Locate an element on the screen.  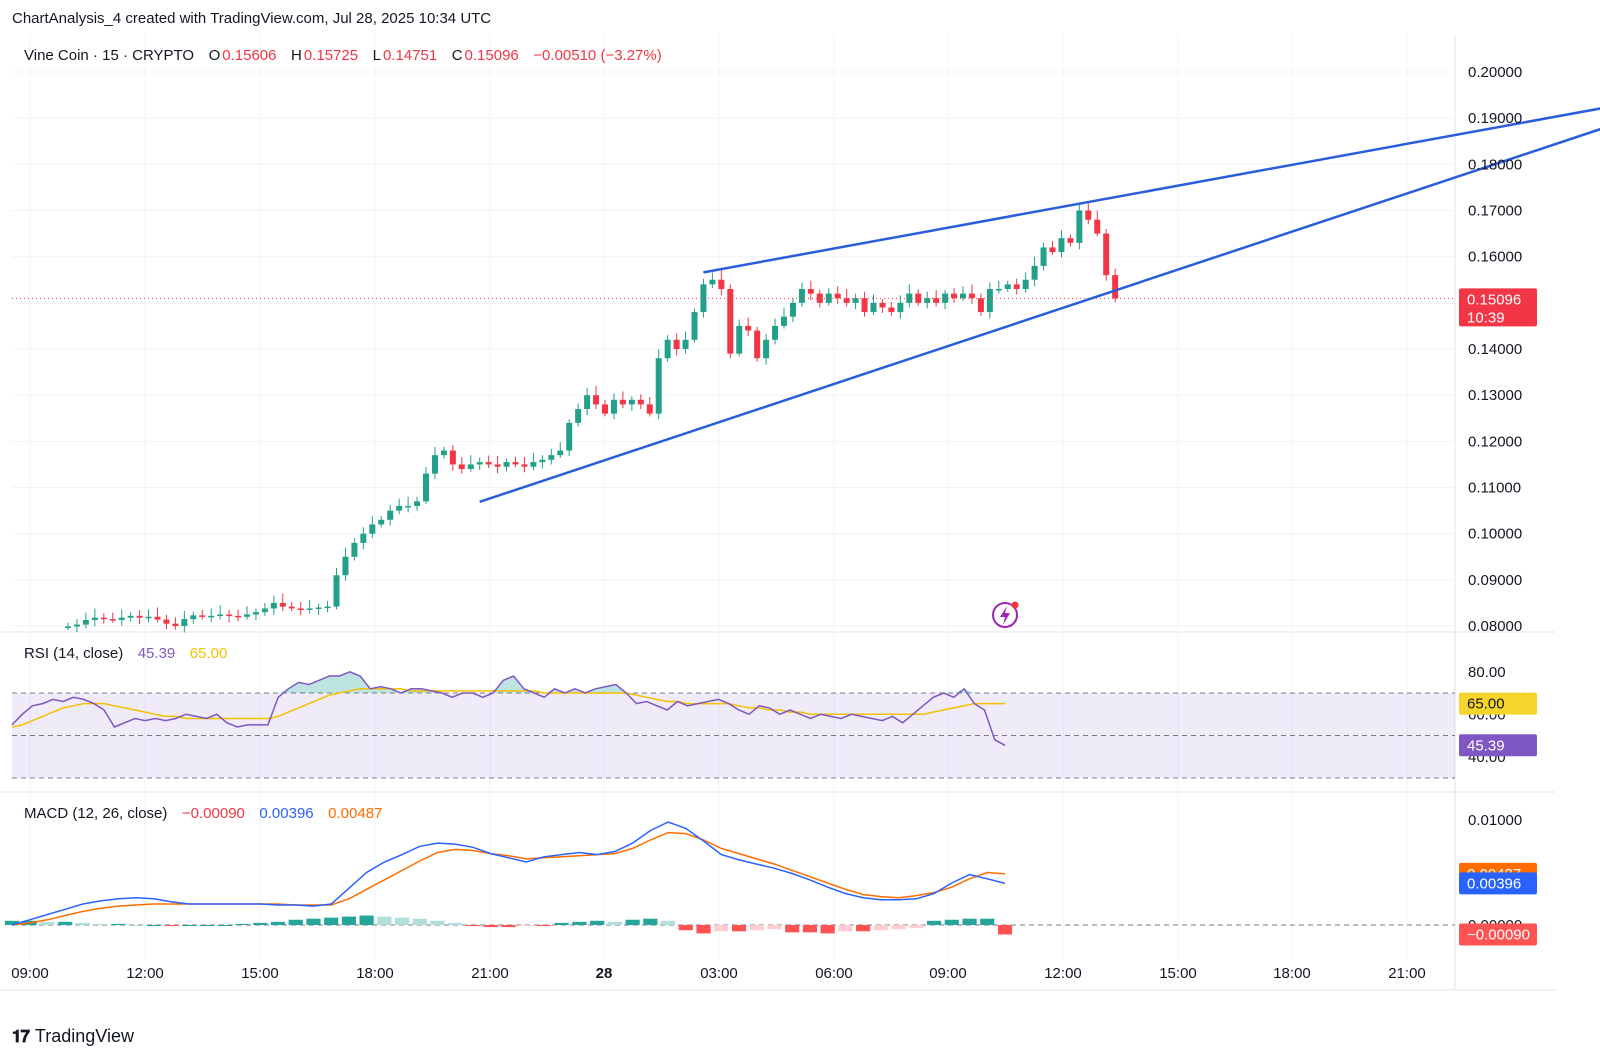
last-price-badge-bg is located at coordinates (1498, 307).